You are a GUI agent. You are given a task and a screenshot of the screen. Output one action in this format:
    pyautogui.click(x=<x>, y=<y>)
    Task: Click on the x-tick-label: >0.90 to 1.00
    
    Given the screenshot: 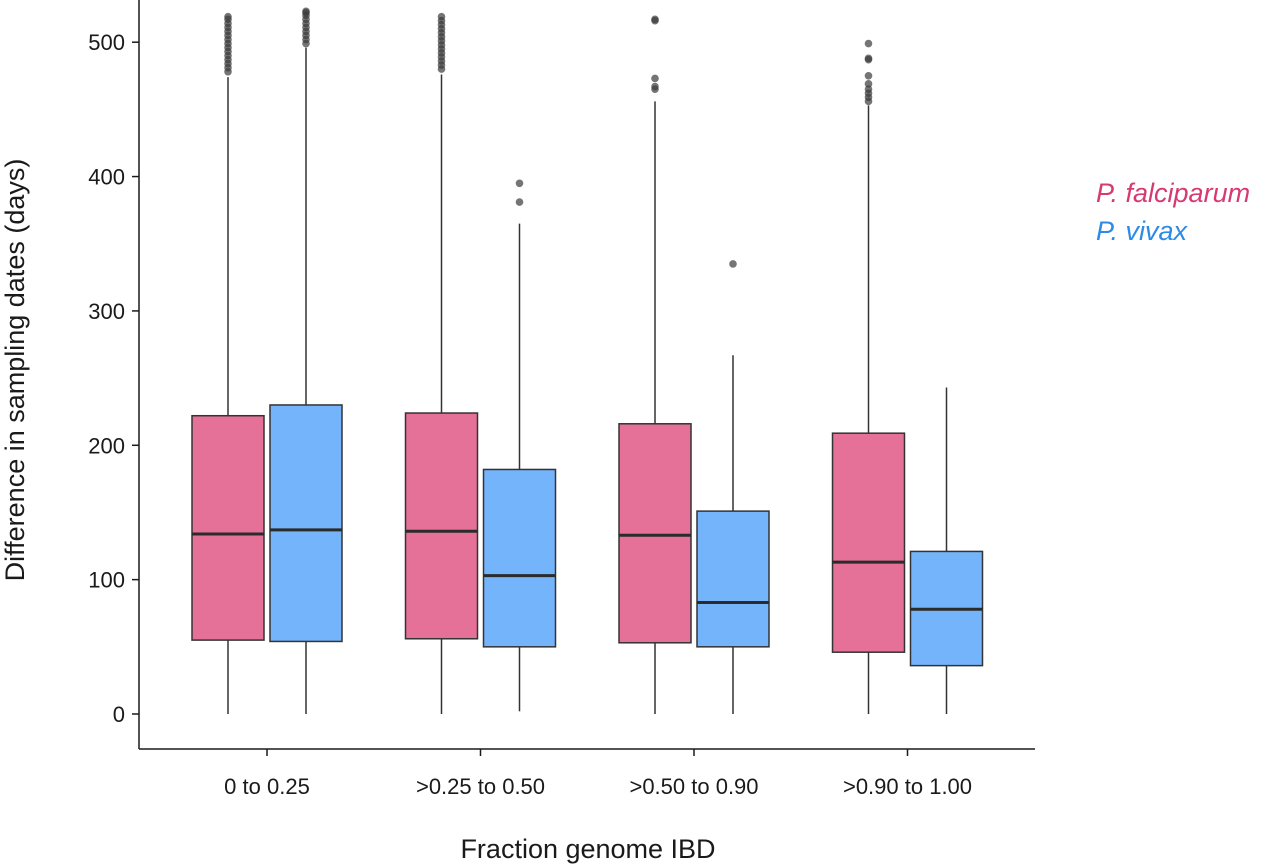 What is the action you would take?
    pyautogui.click(x=907, y=786)
    